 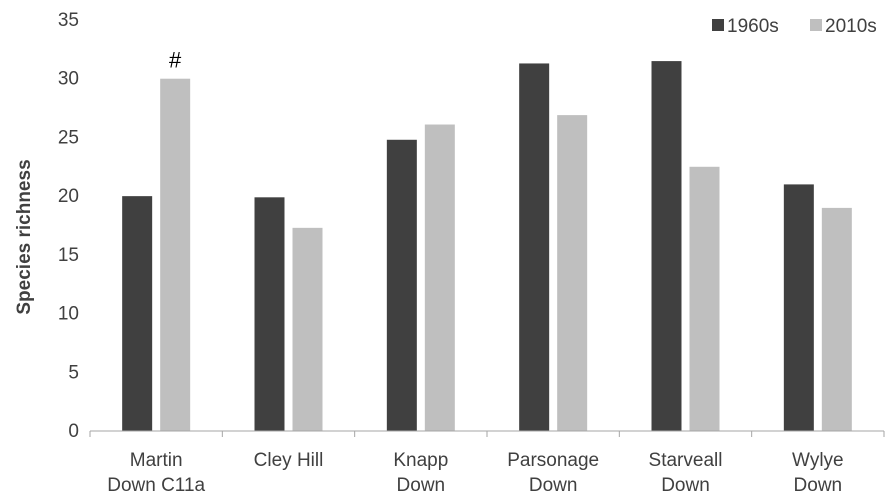 I want to click on x-category-label: Down C11a, so click(x=156, y=485).